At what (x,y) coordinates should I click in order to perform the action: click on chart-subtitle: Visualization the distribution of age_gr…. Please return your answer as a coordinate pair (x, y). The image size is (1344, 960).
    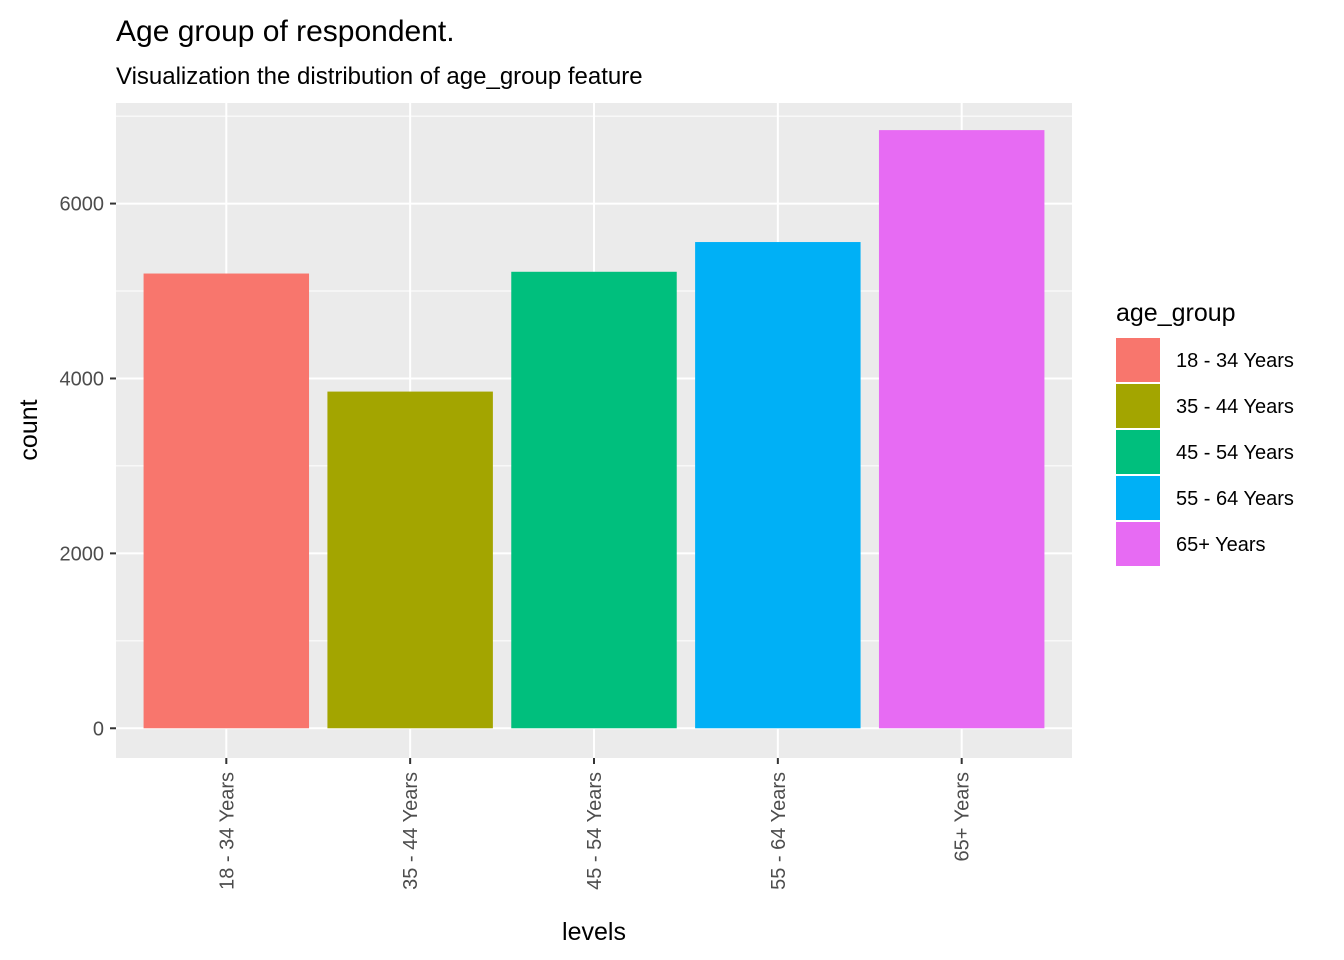
    Looking at the image, I should click on (379, 76).